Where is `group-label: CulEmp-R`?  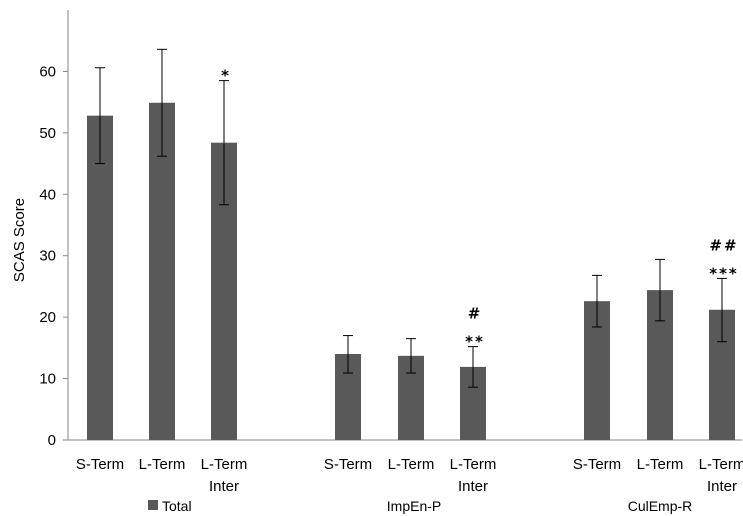 group-label: CulEmp-R is located at coordinates (660, 506).